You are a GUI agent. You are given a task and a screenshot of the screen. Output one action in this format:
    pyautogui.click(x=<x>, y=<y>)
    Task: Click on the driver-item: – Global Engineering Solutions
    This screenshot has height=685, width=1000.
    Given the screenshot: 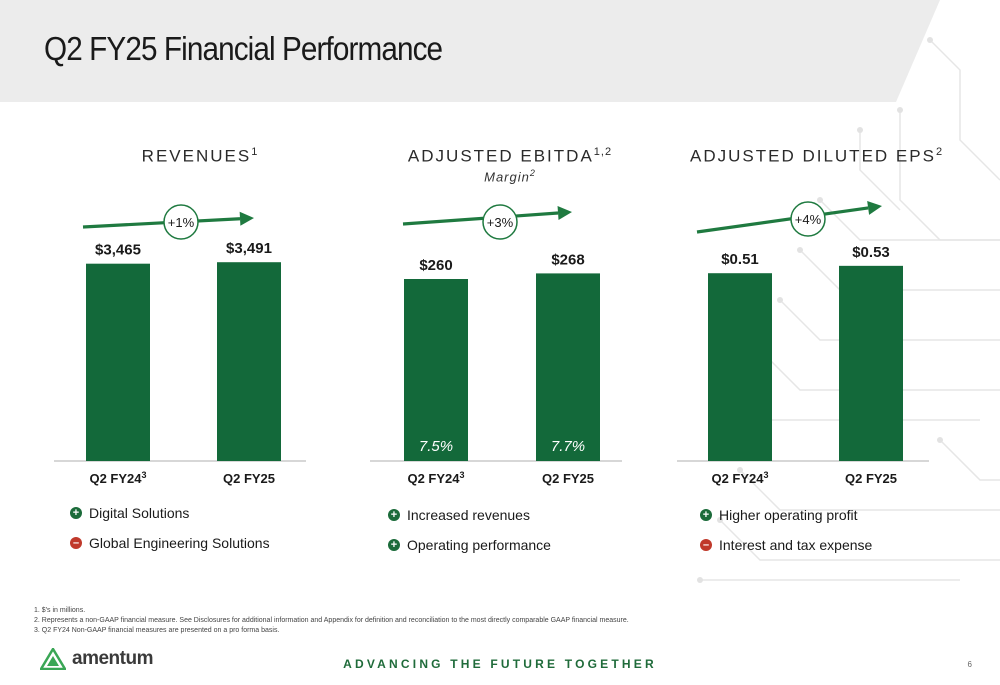 What is the action you would take?
    pyautogui.click(x=170, y=543)
    